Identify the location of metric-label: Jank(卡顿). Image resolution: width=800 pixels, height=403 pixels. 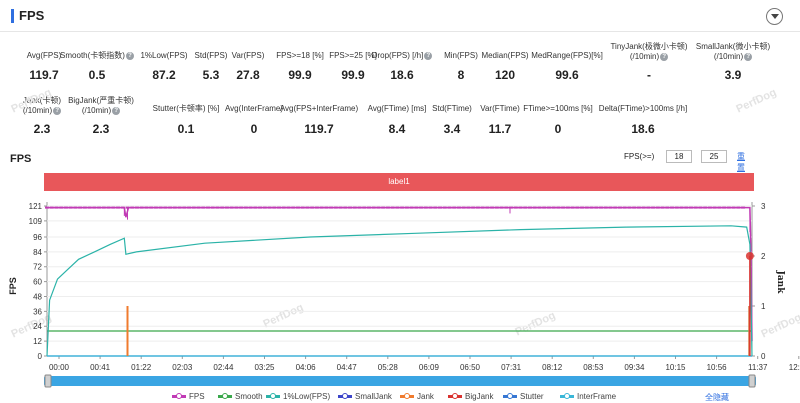
(46, 101).